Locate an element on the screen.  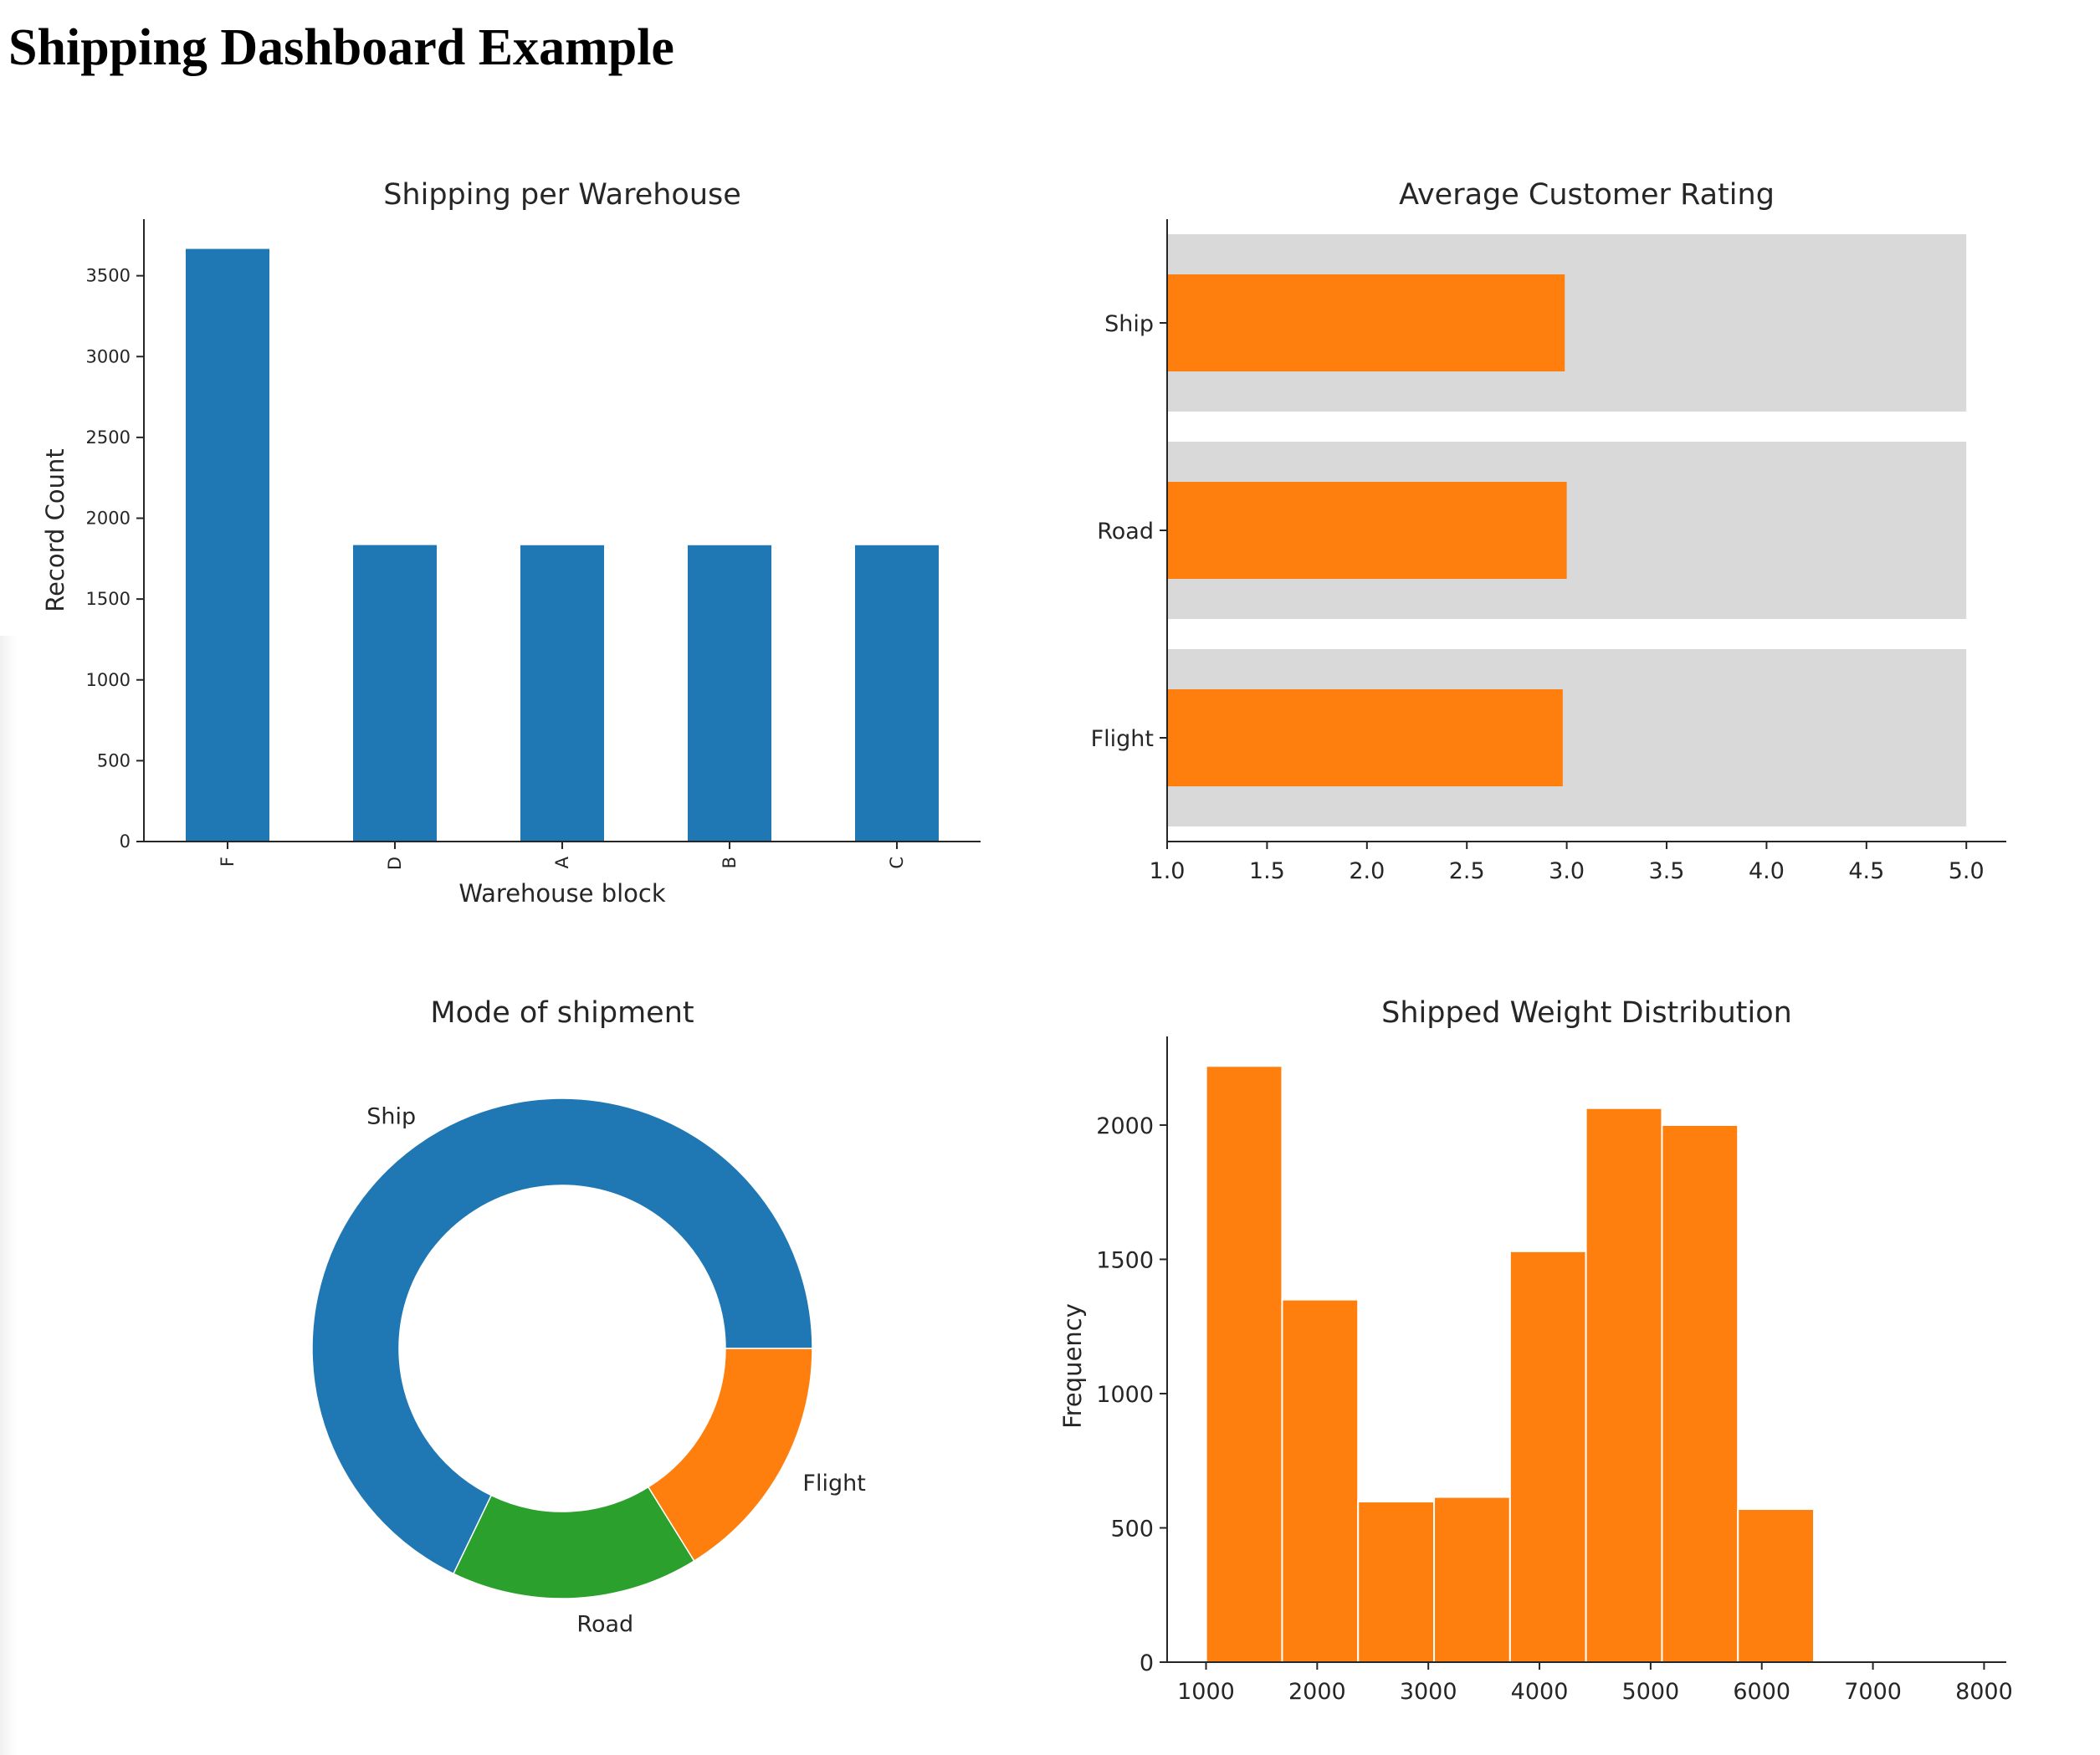
chart-title: Shipping per Warehouse is located at coordinates (562, 195).